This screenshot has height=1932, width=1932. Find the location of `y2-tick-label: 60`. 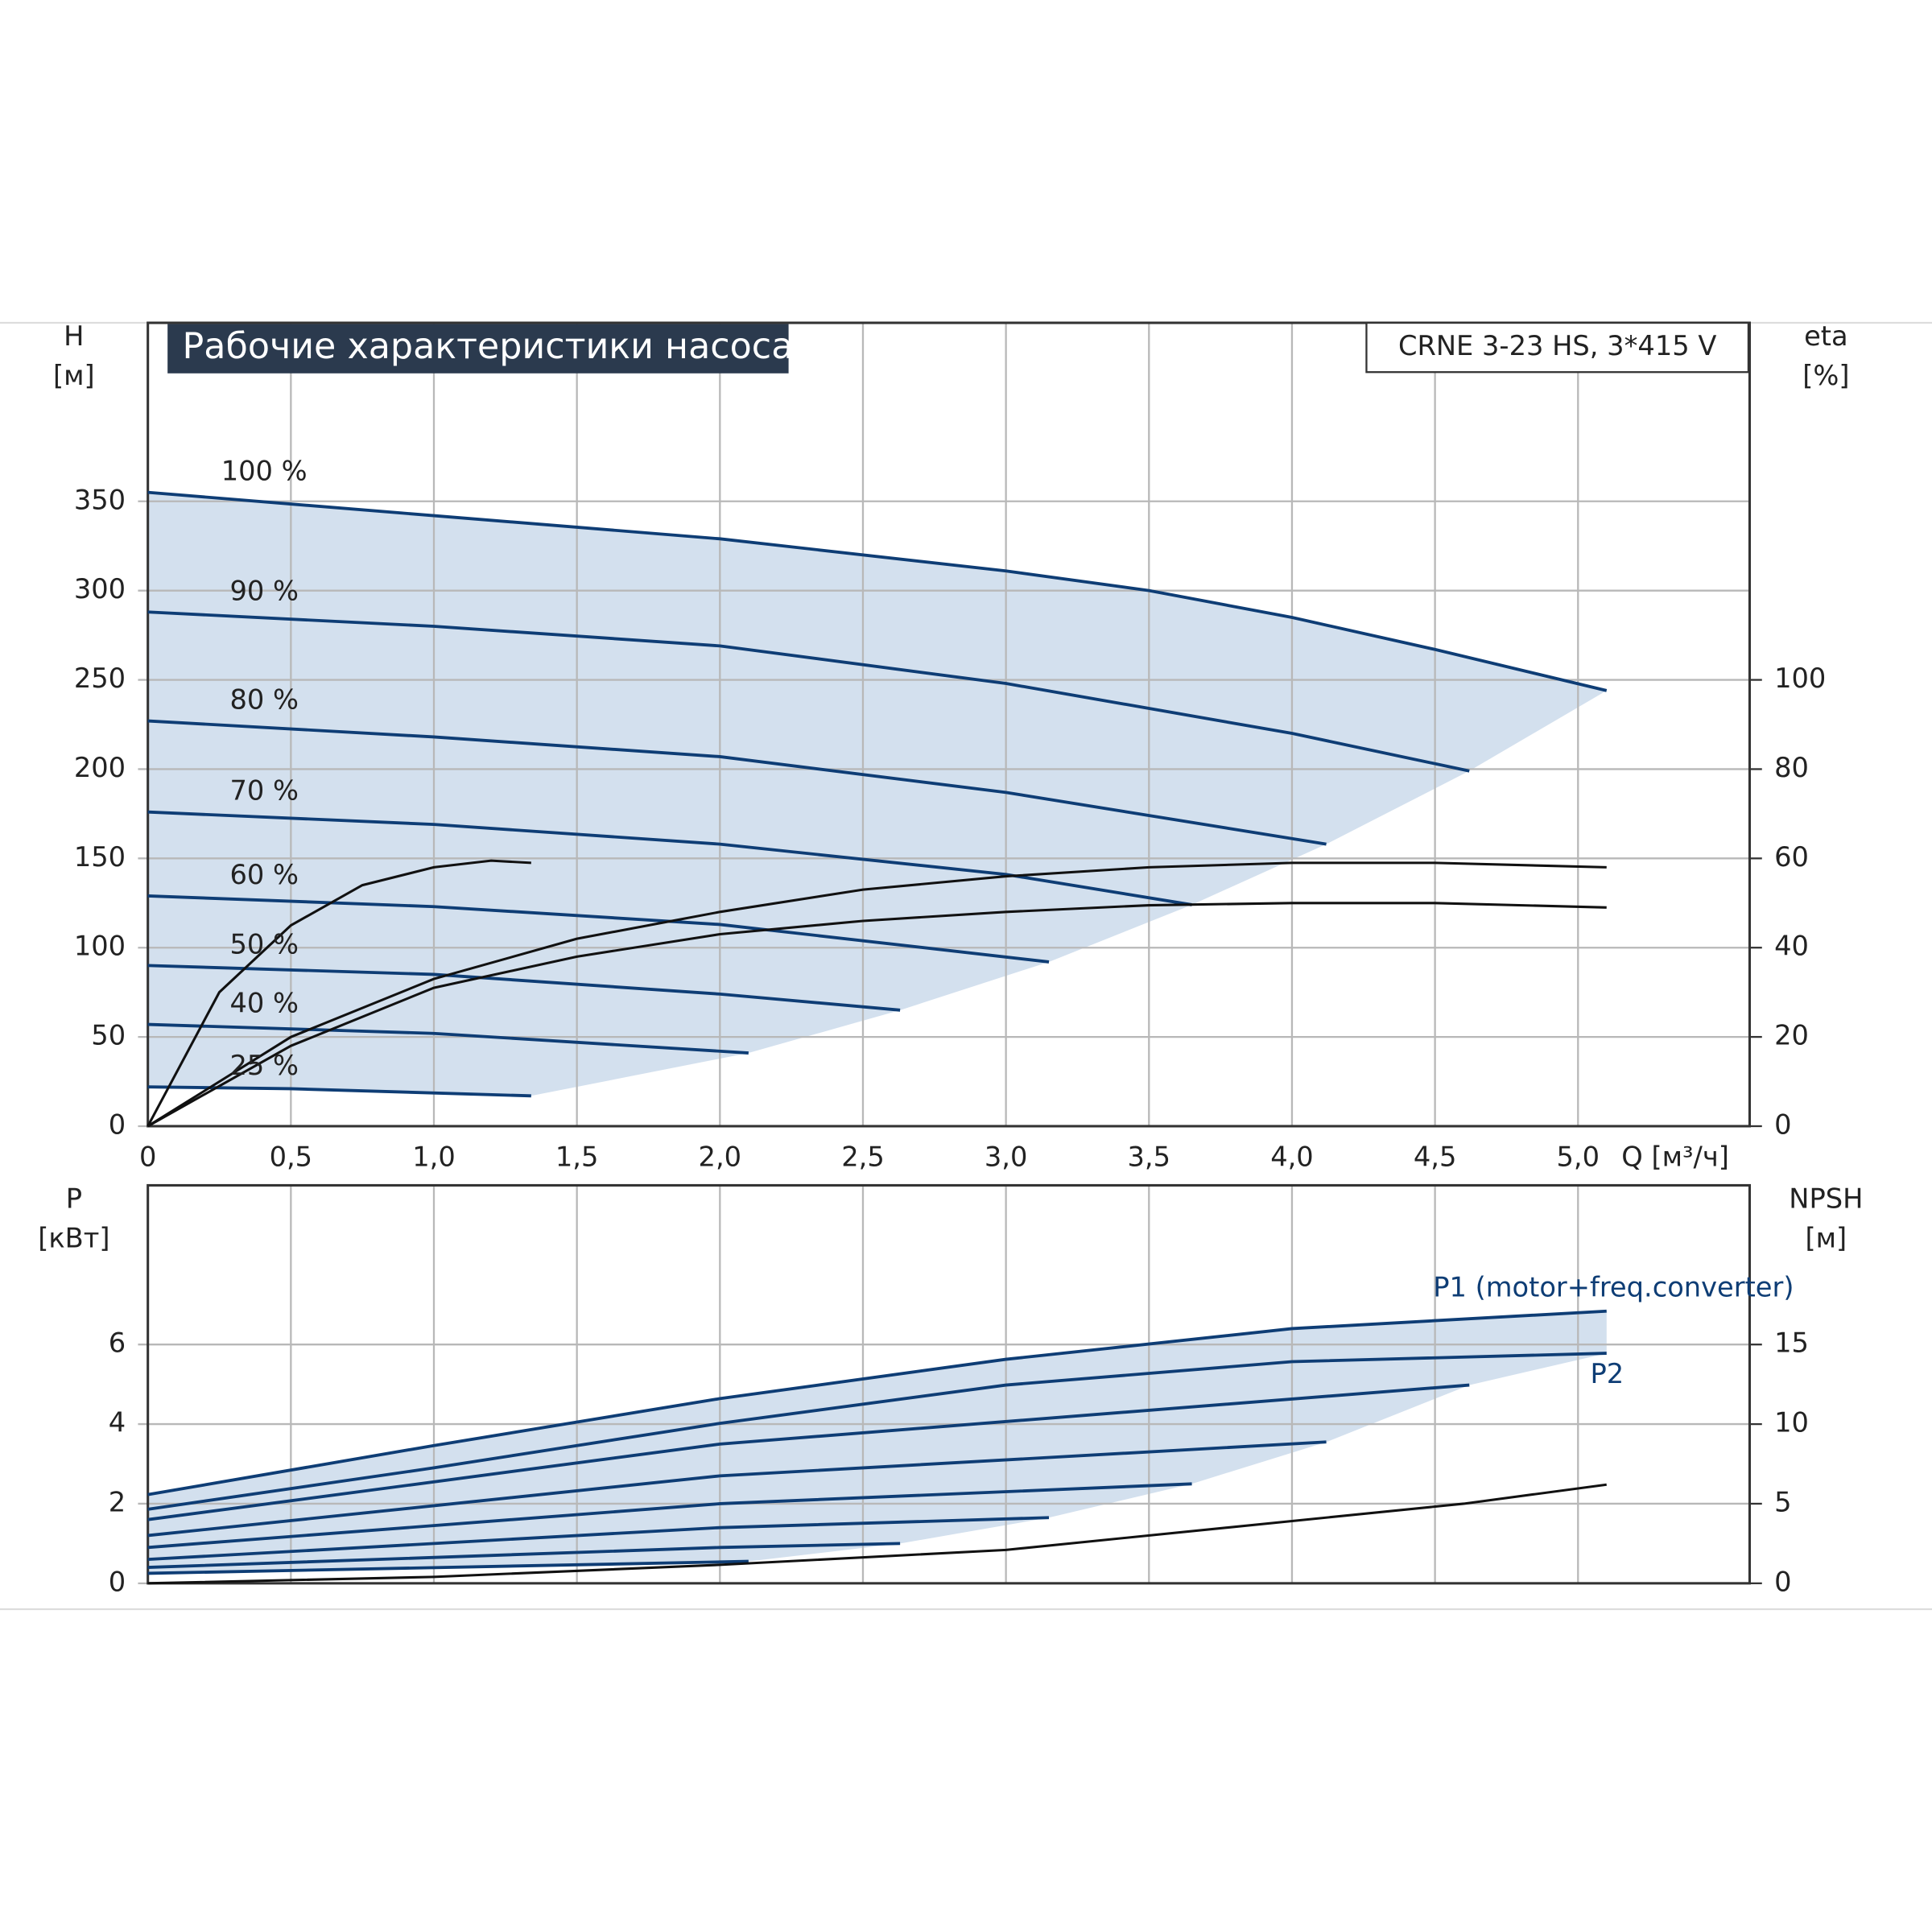

y2-tick-label: 60 is located at coordinates (1791, 857).